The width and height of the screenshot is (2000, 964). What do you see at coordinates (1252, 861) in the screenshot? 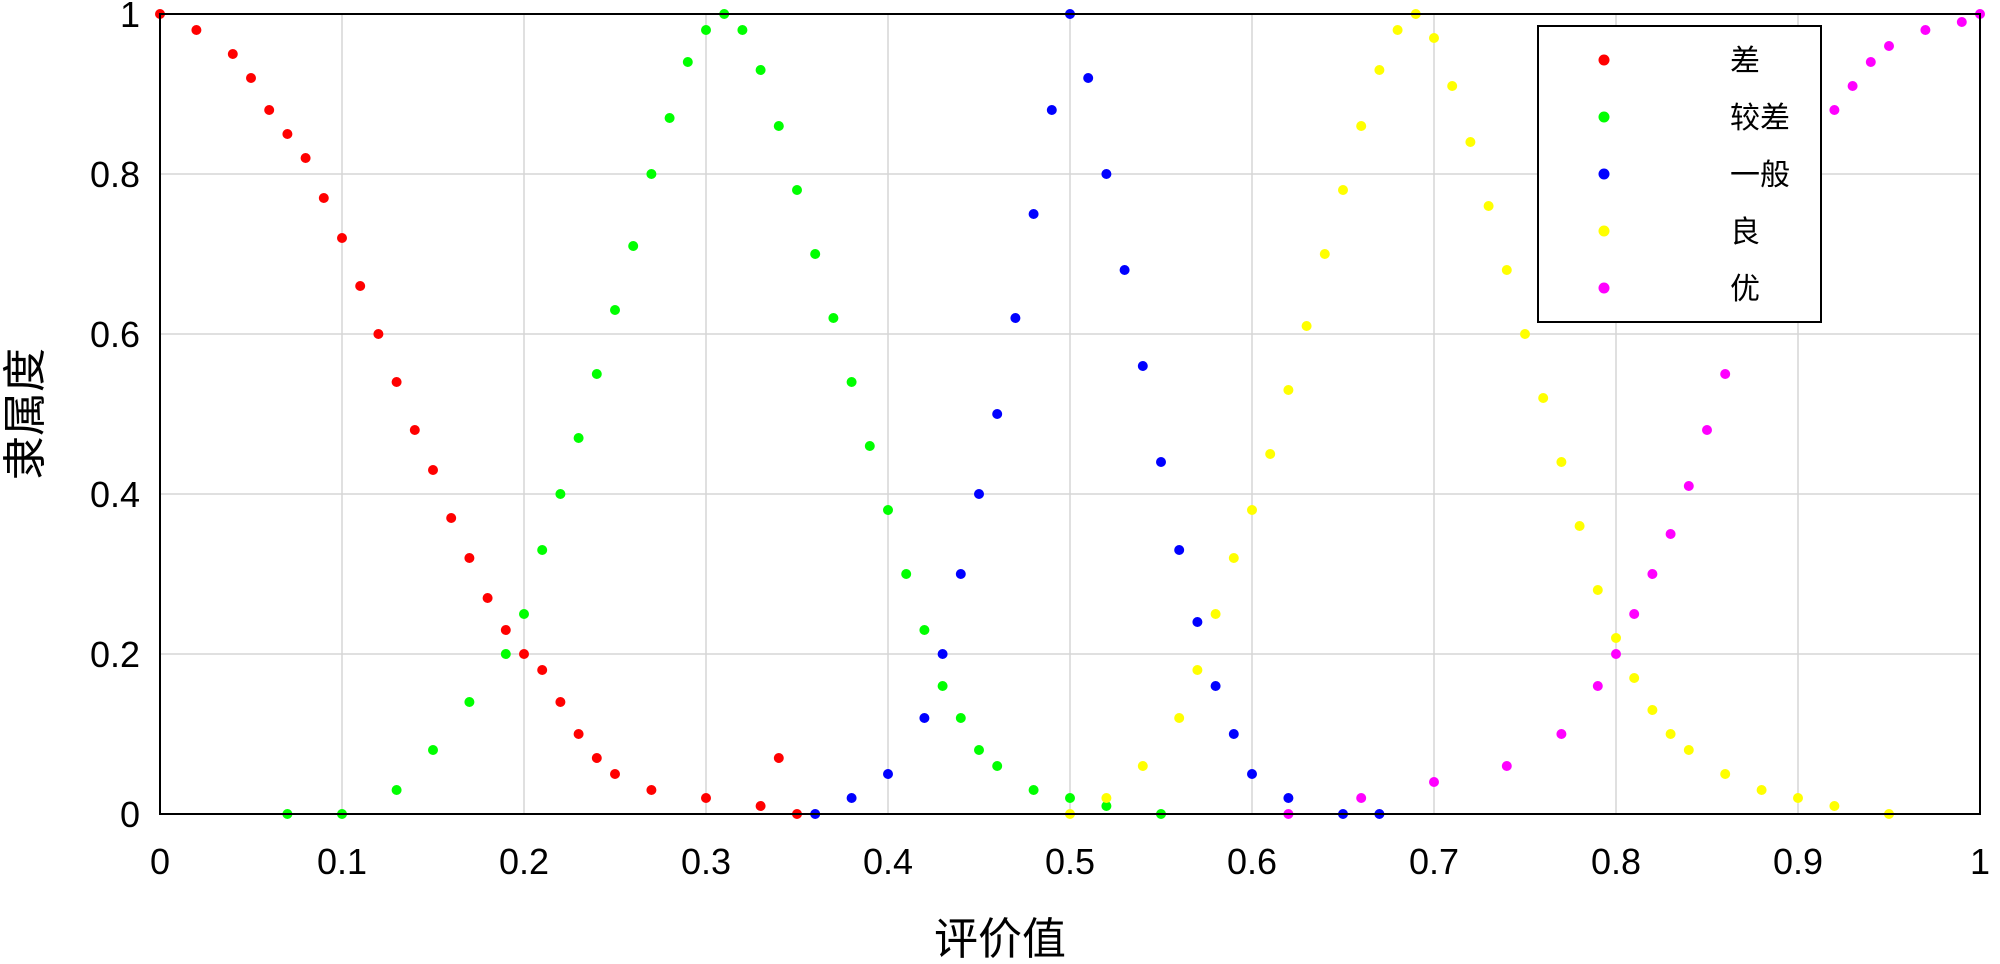
I see `x-tick-label: 0.6` at bounding box center [1252, 861].